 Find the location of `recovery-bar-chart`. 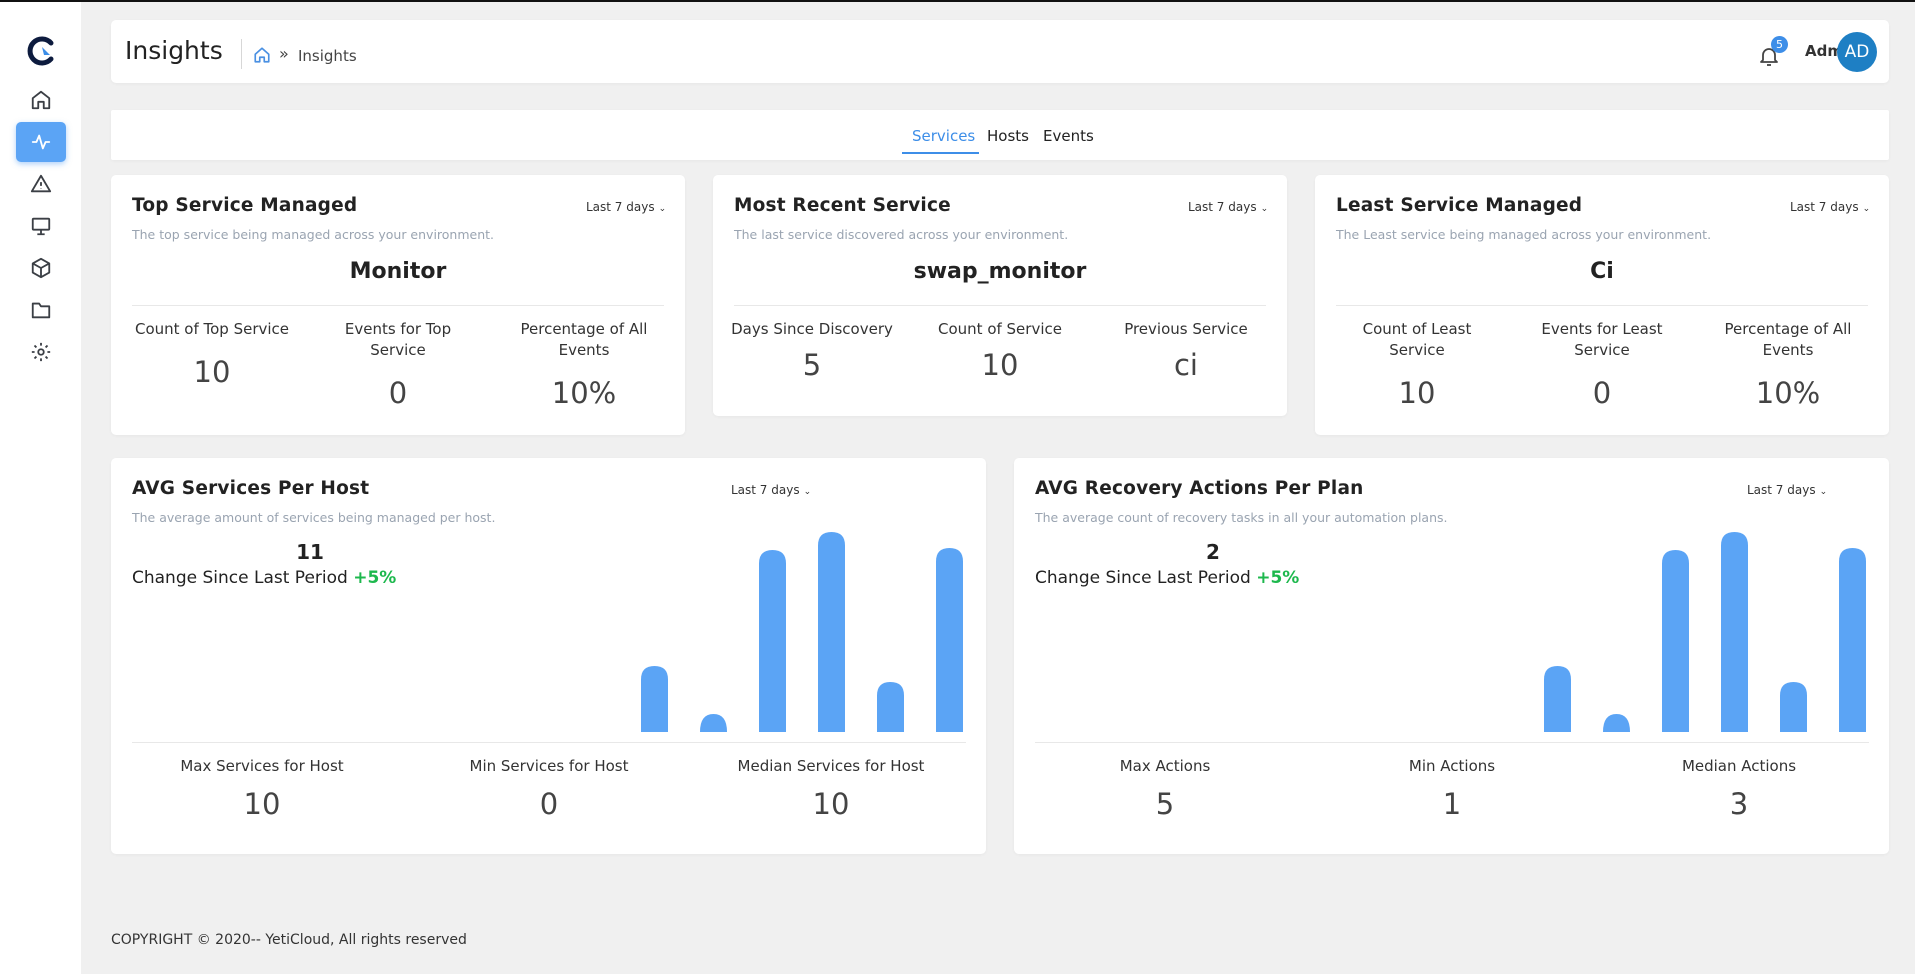

recovery-bar-chart is located at coordinates (1705, 632).